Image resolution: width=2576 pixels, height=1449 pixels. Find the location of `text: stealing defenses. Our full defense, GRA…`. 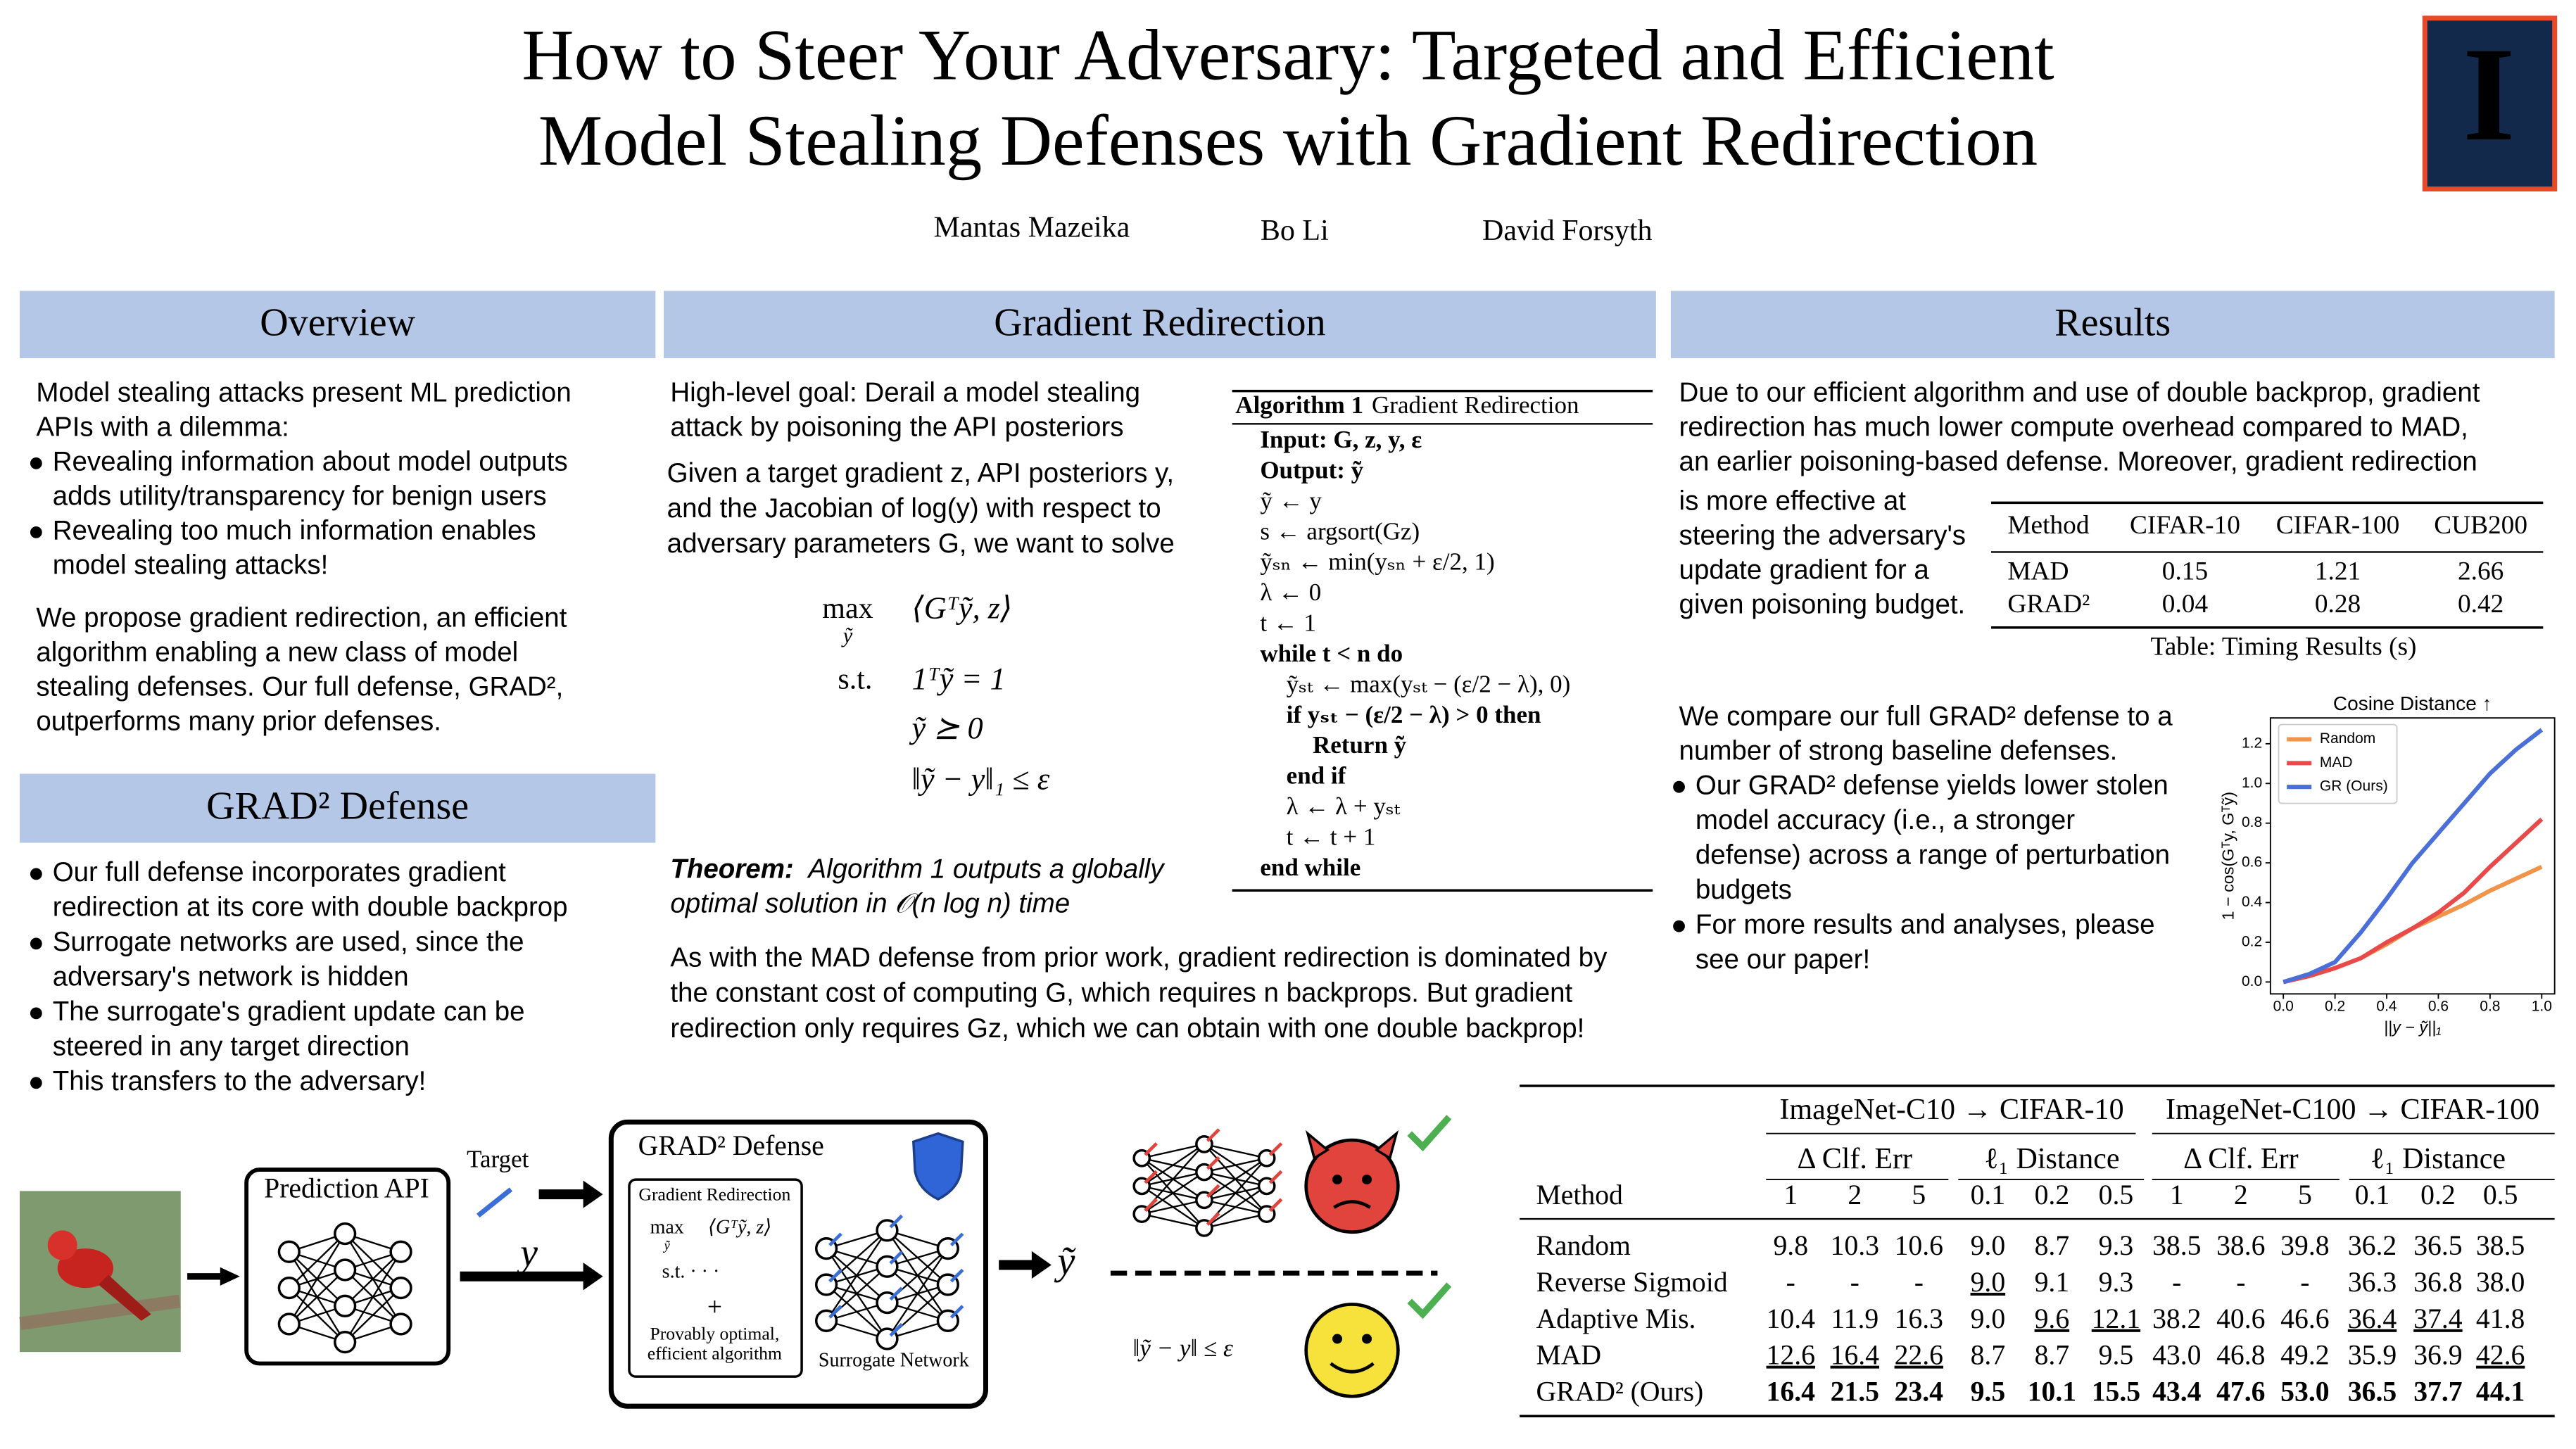

text: stealing defenses. Our full defense, GRA… is located at coordinates (299, 686).